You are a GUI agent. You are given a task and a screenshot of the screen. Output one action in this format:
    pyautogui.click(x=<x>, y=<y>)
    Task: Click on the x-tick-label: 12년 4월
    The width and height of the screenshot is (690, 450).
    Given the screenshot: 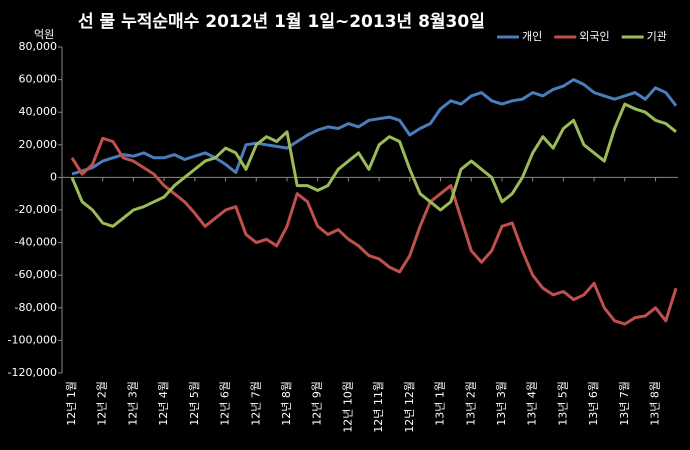 What is the action you would take?
    pyautogui.click(x=163, y=403)
    